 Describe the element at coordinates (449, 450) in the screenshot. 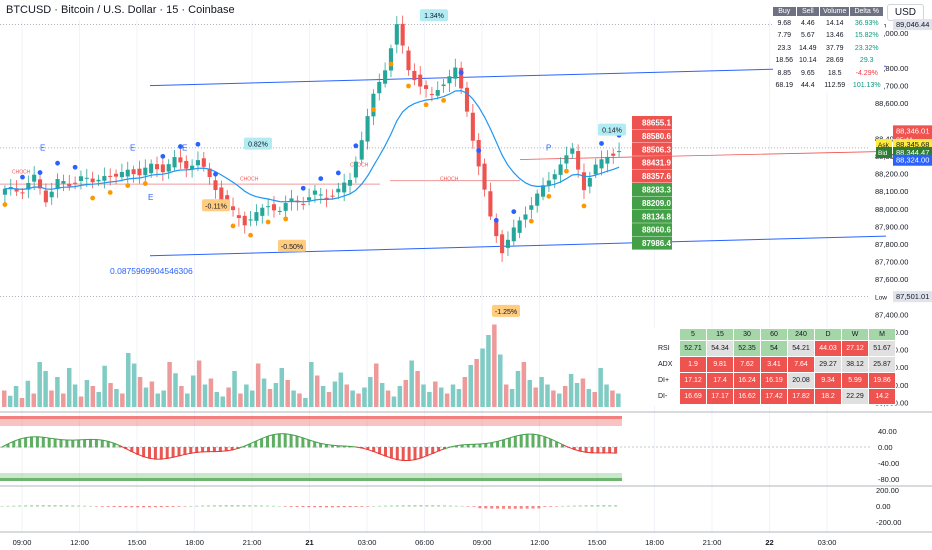

I see `oscillator-pane: 40.00 0.00 -40.00 -80.00` at that location.